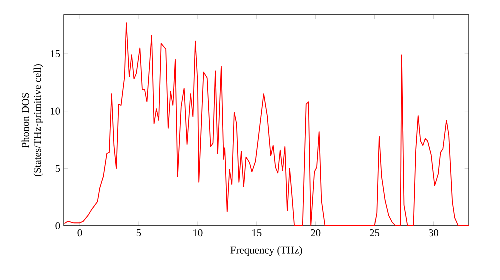 The image size is (500, 280). I want to click on y-tick-label: 15, so click(55, 54).